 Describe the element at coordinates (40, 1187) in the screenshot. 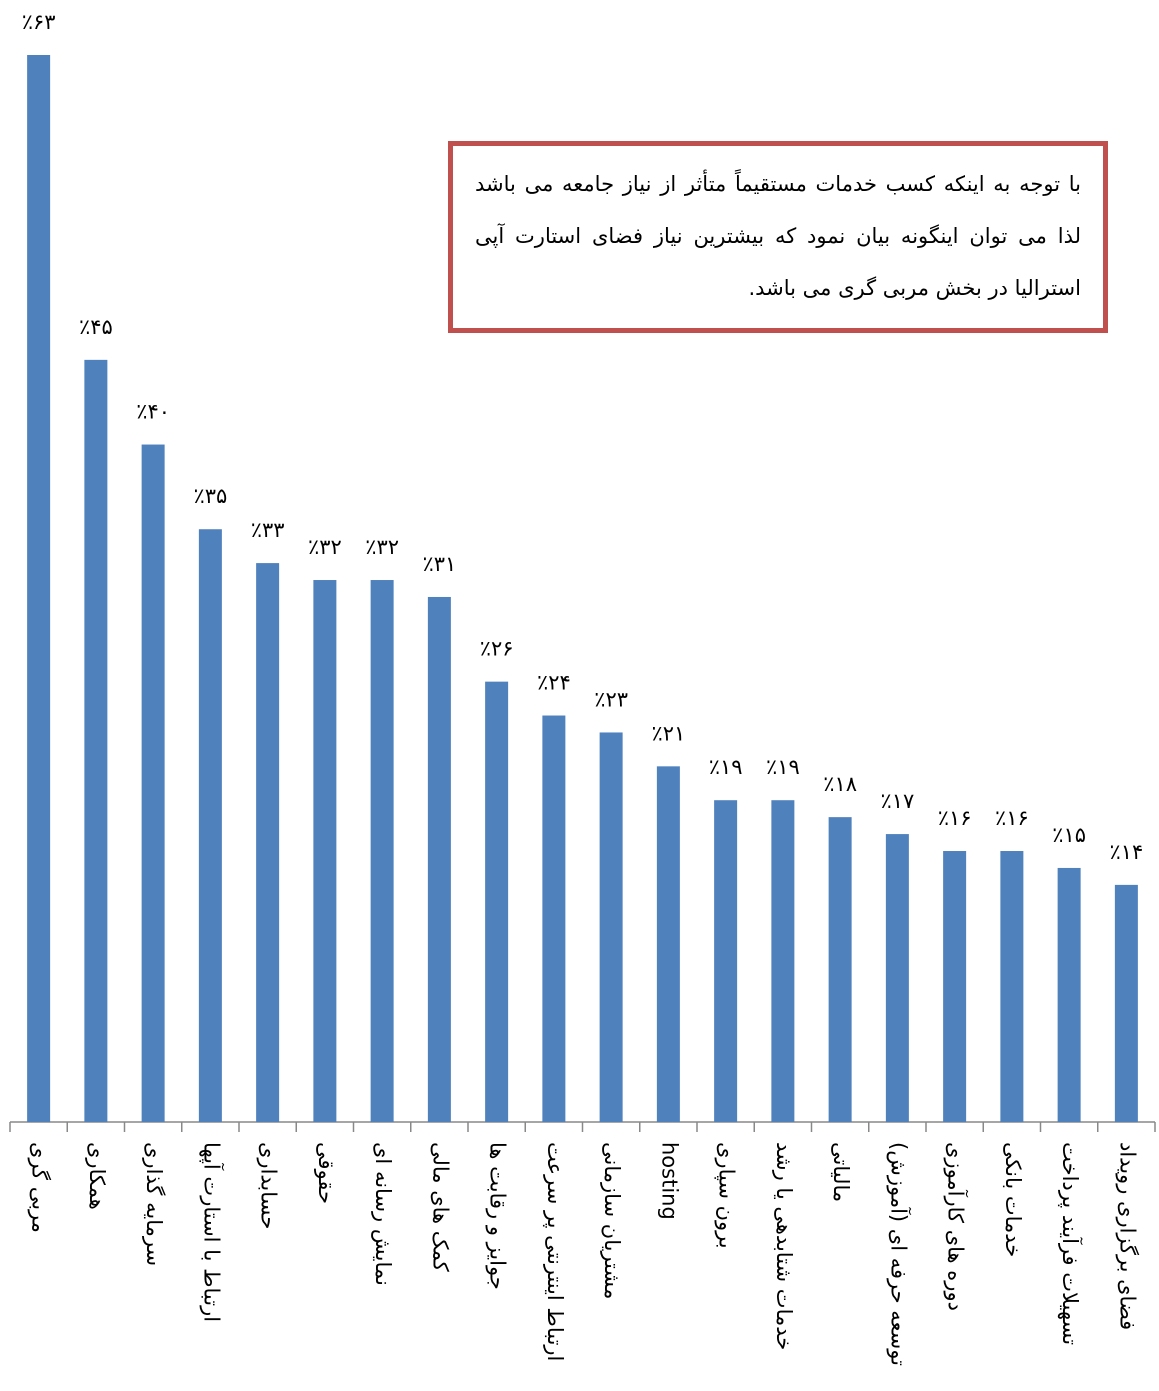

I see `x-tick-label: مربی گری` at that location.